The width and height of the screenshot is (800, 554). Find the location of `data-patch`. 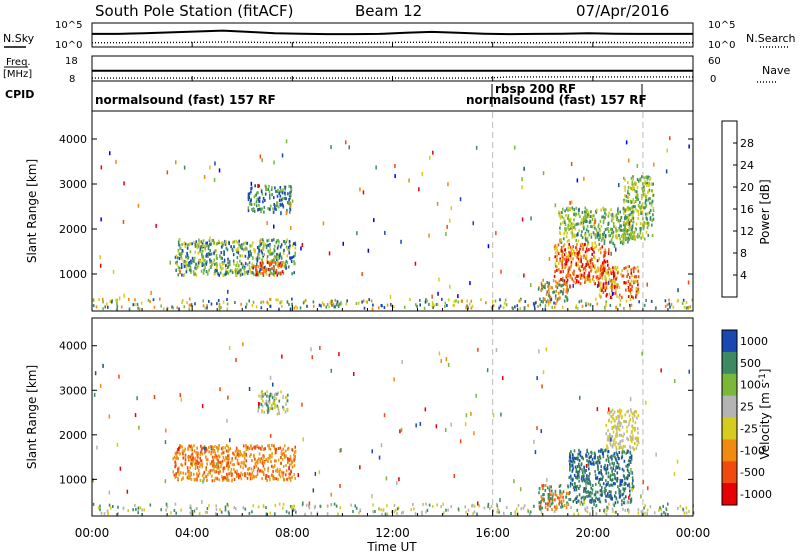

data-patch is located at coordinates (235, 257).